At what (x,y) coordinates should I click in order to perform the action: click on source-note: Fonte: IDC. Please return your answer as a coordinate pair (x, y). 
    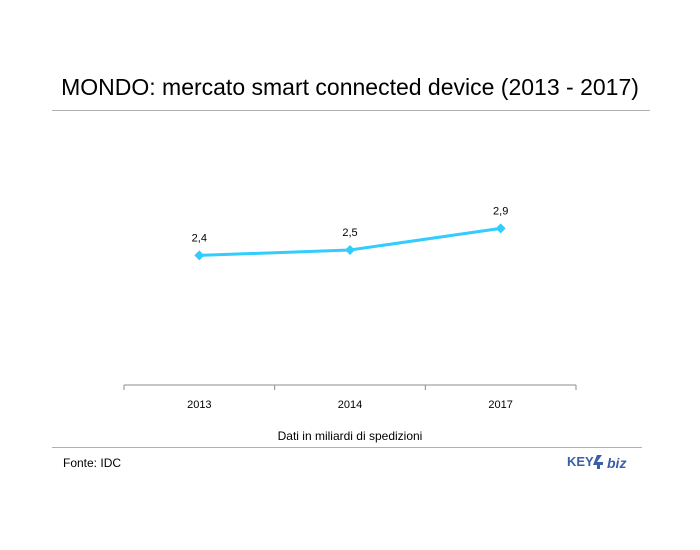
    Looking at the image, I should click on (92, 463).